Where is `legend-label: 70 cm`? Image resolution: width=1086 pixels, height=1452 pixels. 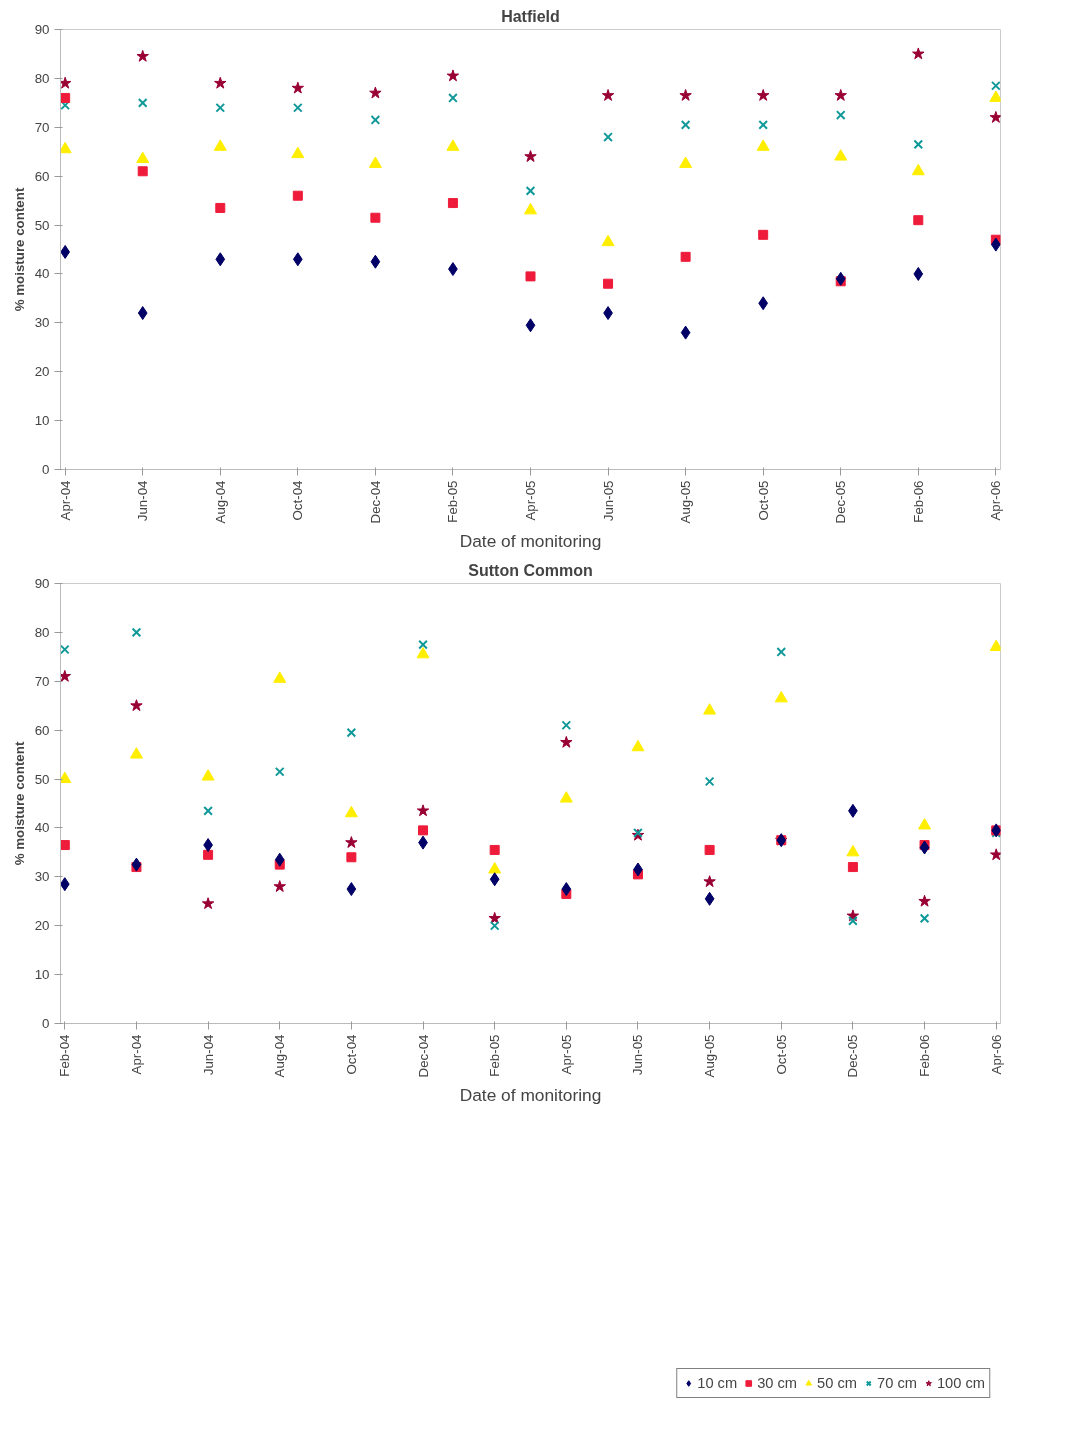
legend-label: 70 cm is located at coordinates (897, 1383).